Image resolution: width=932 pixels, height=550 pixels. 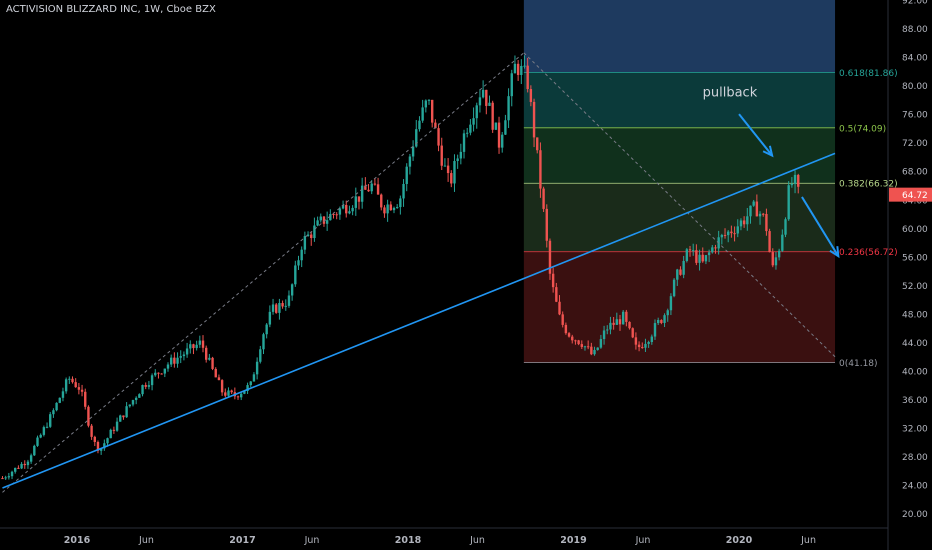 What do you see at coordinates (862, 129) in the screenshot?
I see `fib-label-1: 0.5(74.09)` at bounding box center [862, 129].